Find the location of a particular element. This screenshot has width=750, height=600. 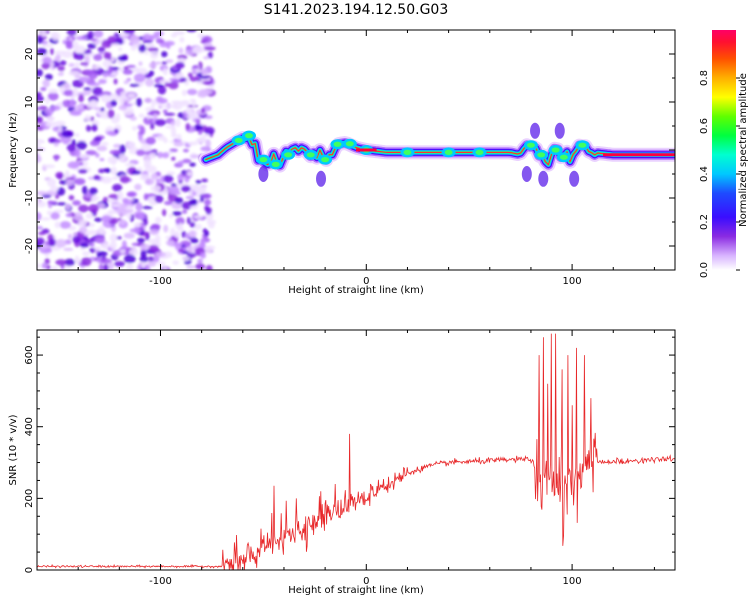

spectrogram-noise is located at coordinates (127, 150).